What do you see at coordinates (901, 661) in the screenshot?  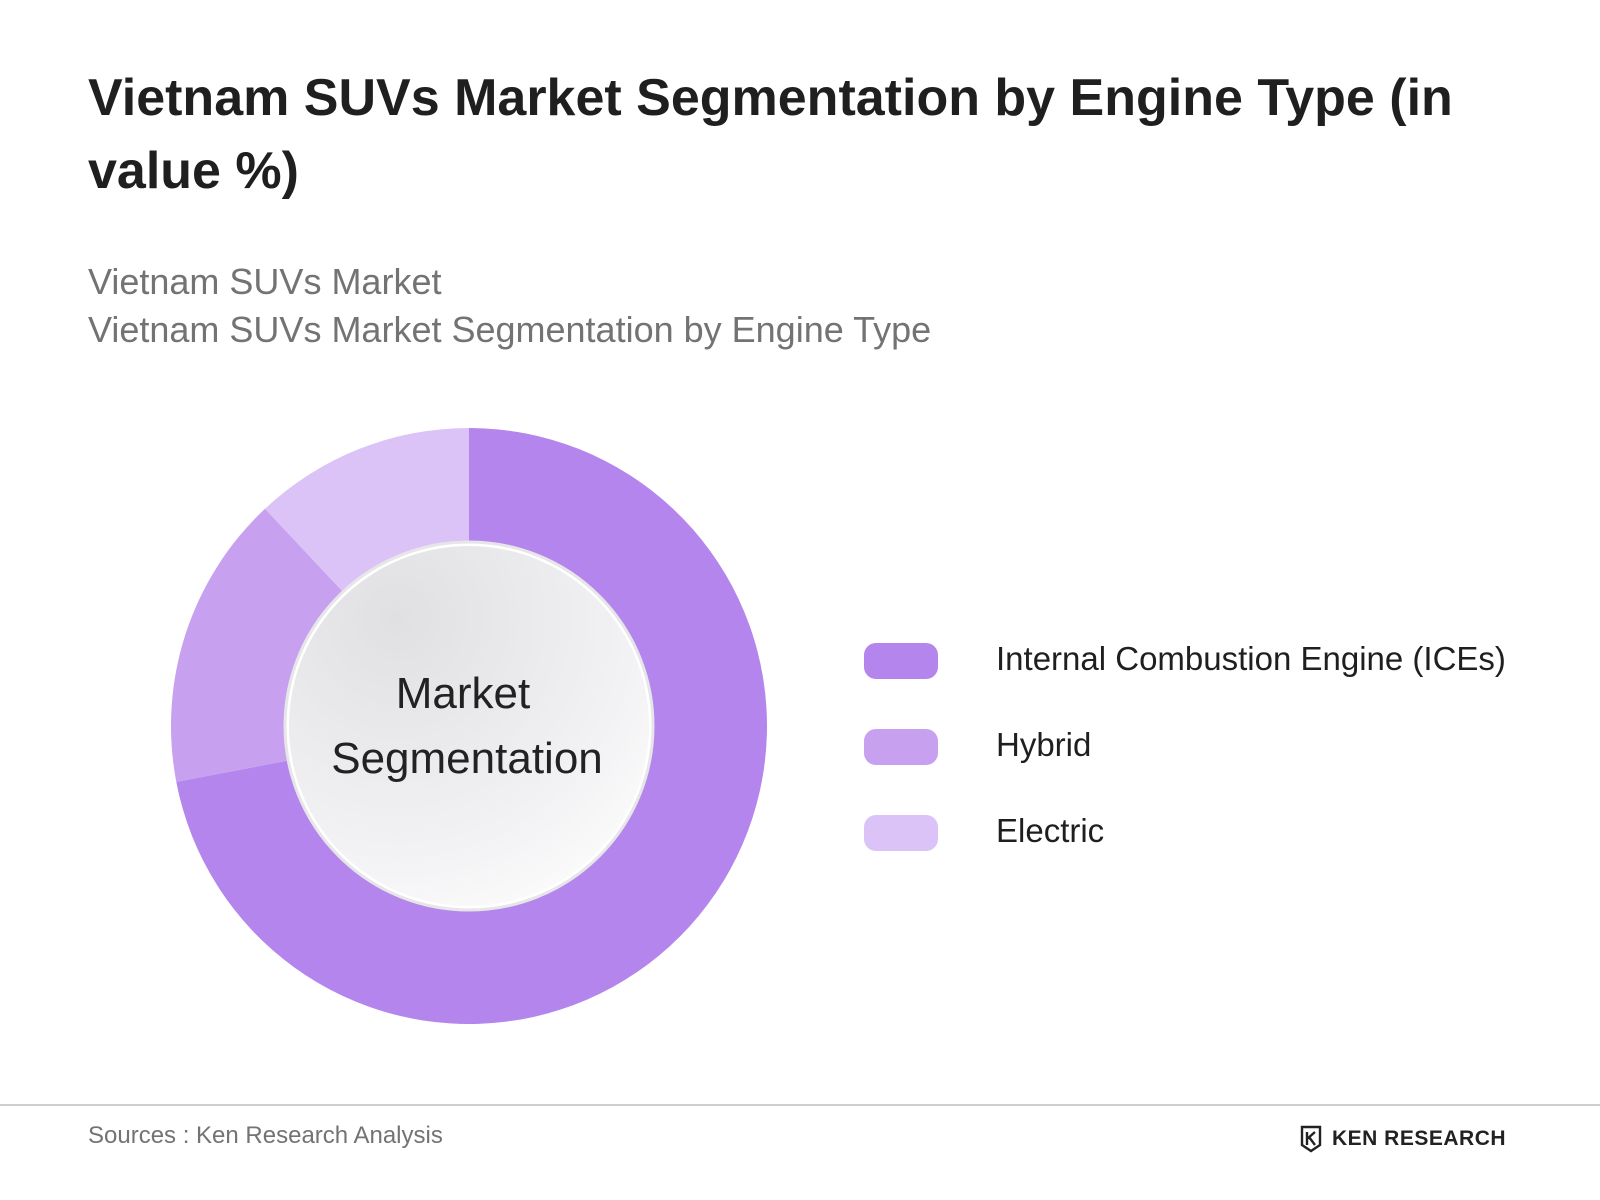 I see `legend-swatch-ices` at bounding box center [901, 661].